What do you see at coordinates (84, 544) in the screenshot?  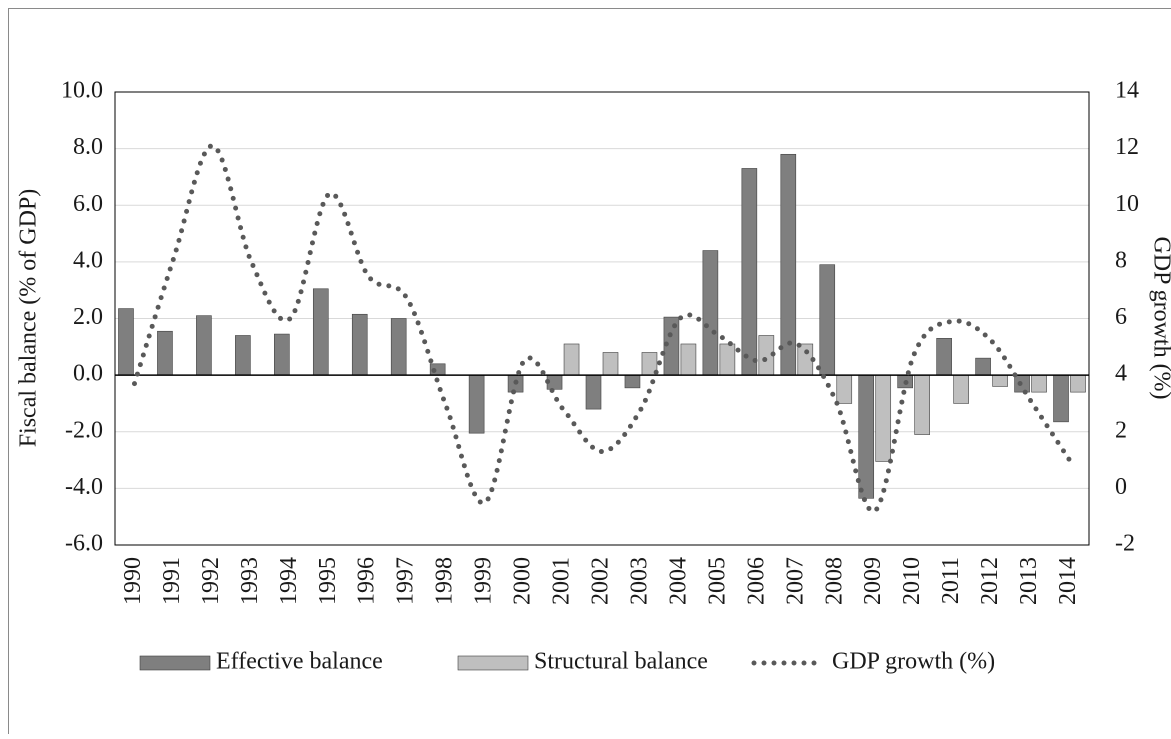 I see `y-tick-label: -6.0` at bounding box center [84, 544].